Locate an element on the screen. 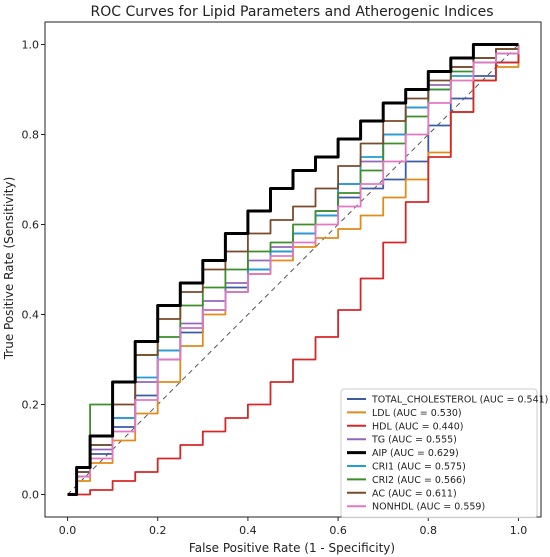  y-tick-label: 0.6 is located at coordinates (31, 225).